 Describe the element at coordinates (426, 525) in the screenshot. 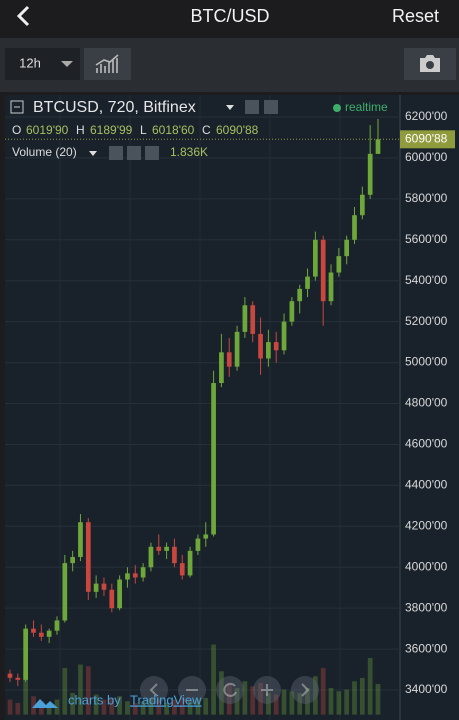

I see `y-tick-label: 4200'00` at that location.